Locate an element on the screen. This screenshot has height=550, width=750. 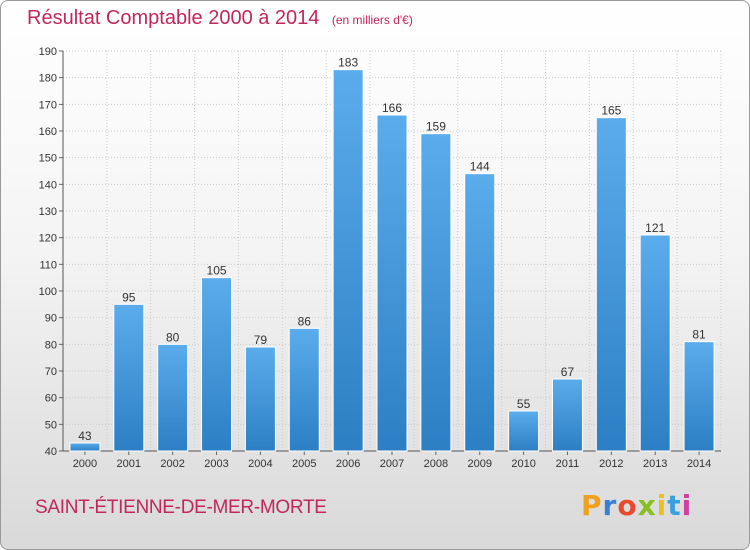
value-label-2001: 95 is located at coordinates (129, 297).